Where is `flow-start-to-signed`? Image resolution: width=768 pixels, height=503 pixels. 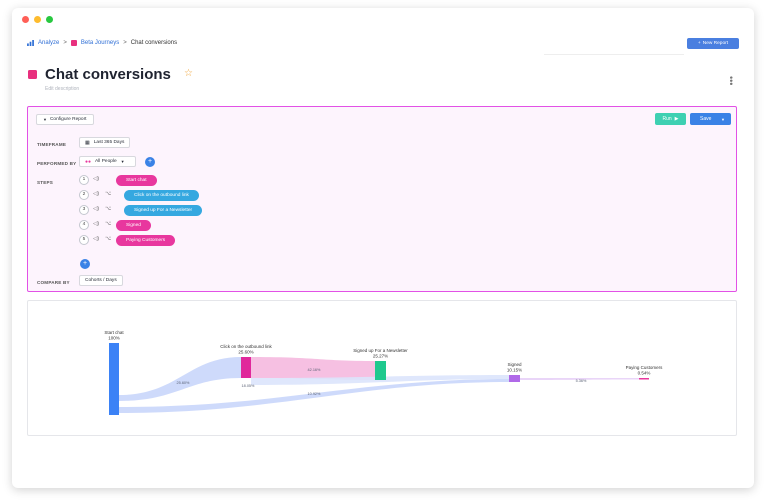 flow-start-to-signed is located at coordinates (314, 396).